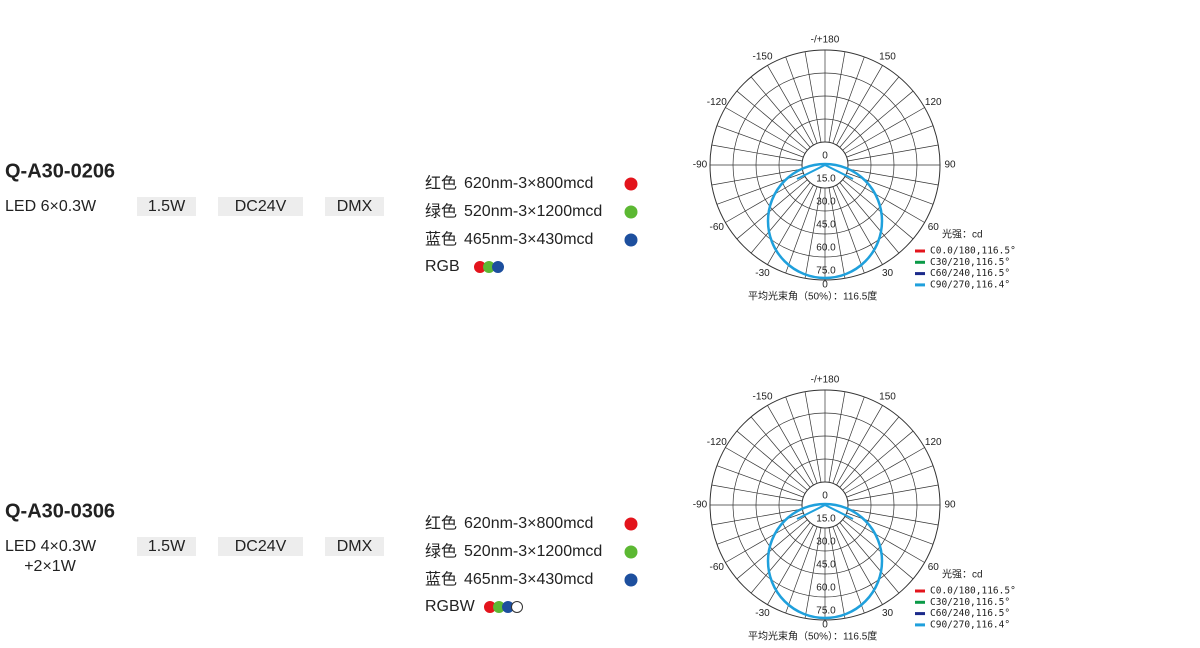  What do you see at coordinates (826, 588) in the screenshot?
I see `ring-label: 60.0` at bounding box center [826, 588].